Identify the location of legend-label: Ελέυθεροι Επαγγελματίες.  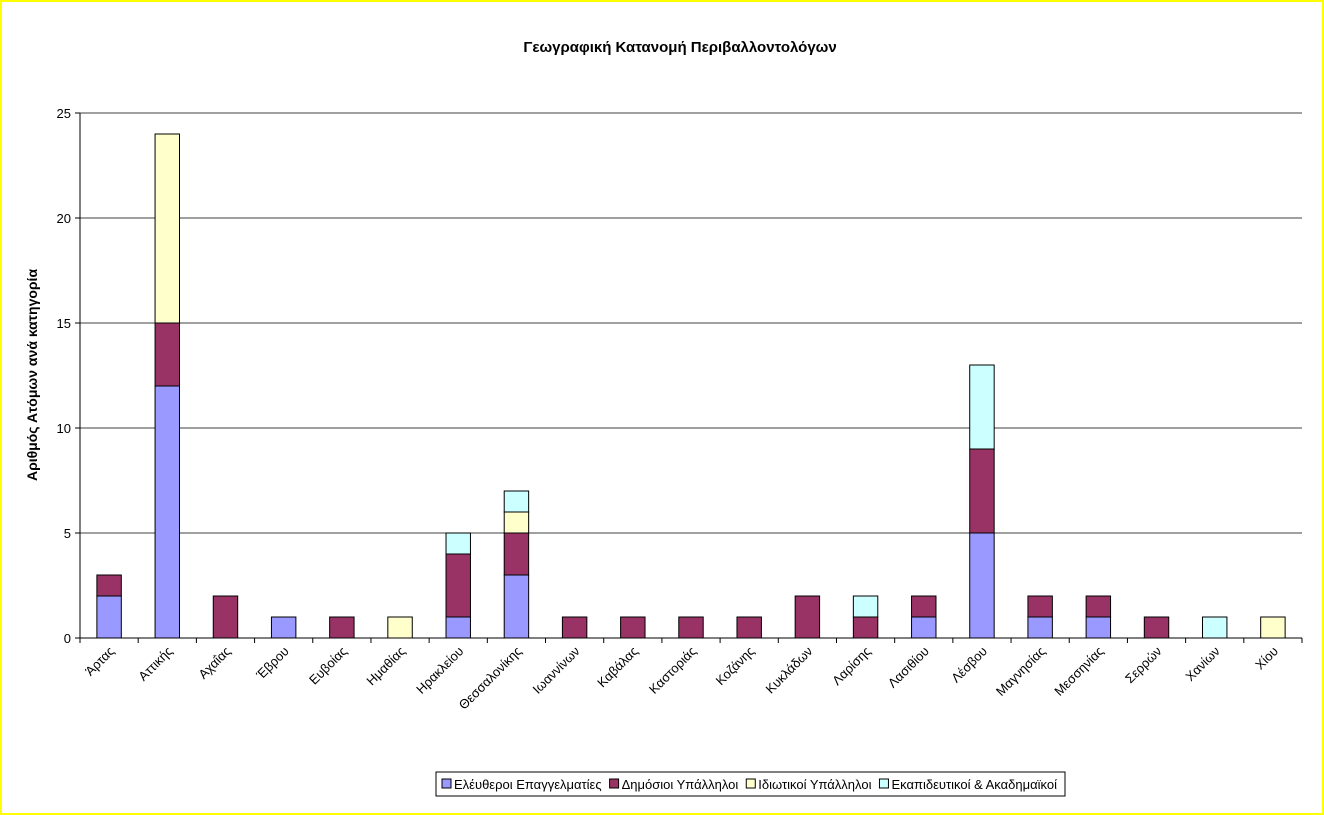
(528, 784).